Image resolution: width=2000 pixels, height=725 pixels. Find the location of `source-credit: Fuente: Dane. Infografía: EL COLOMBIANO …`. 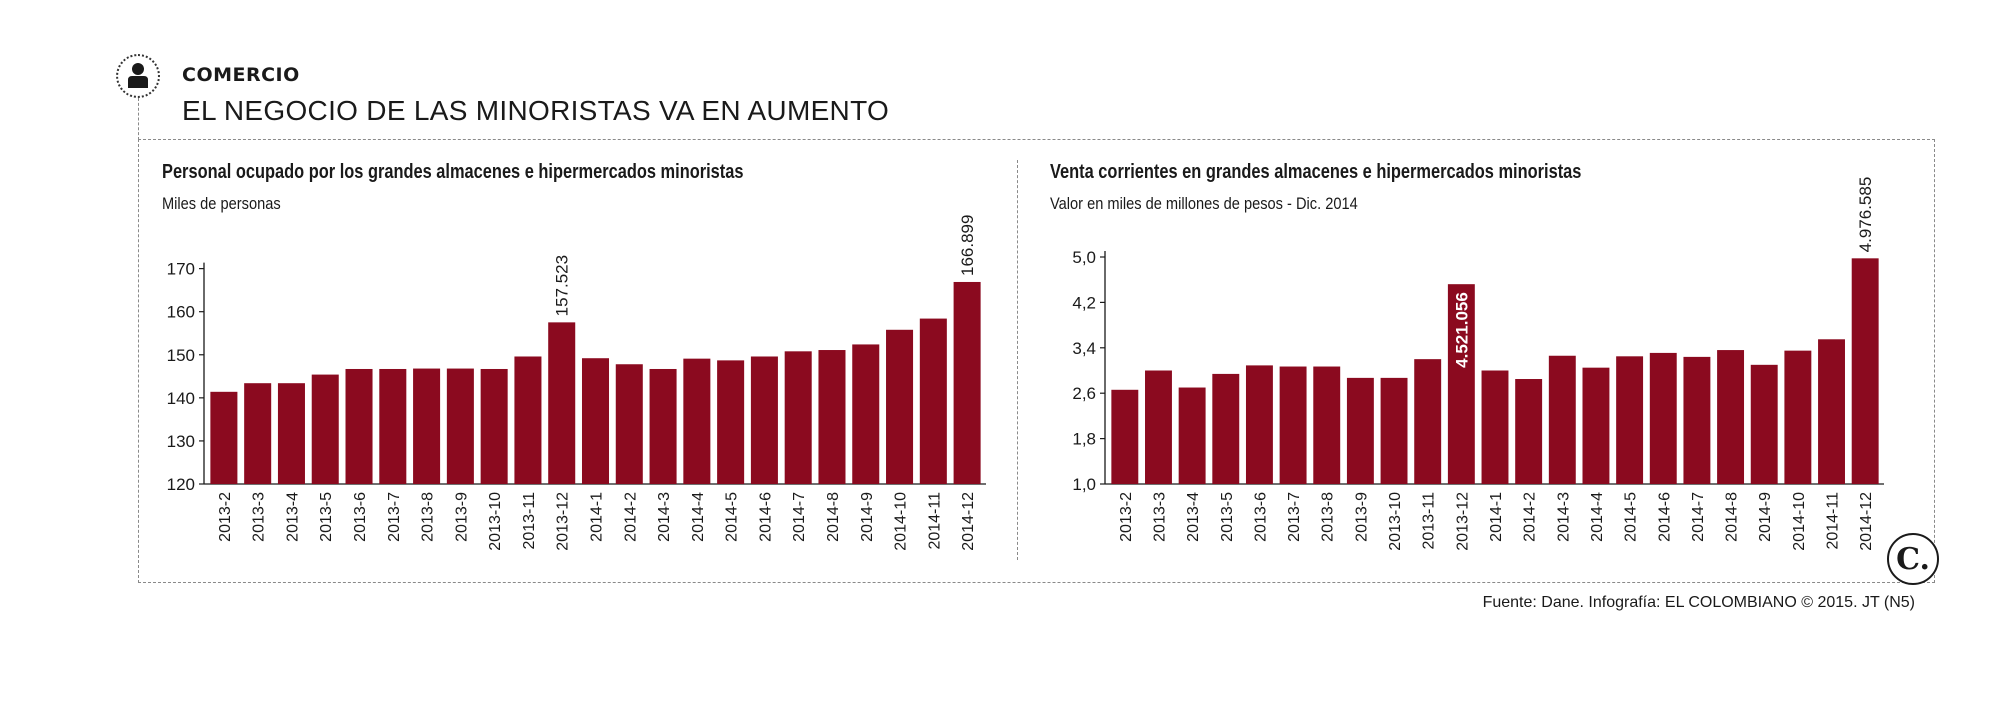

source-credit: Fuente: Dane. Infografía: EL COLOMBIANO … is located at coordinates (1698, 602).